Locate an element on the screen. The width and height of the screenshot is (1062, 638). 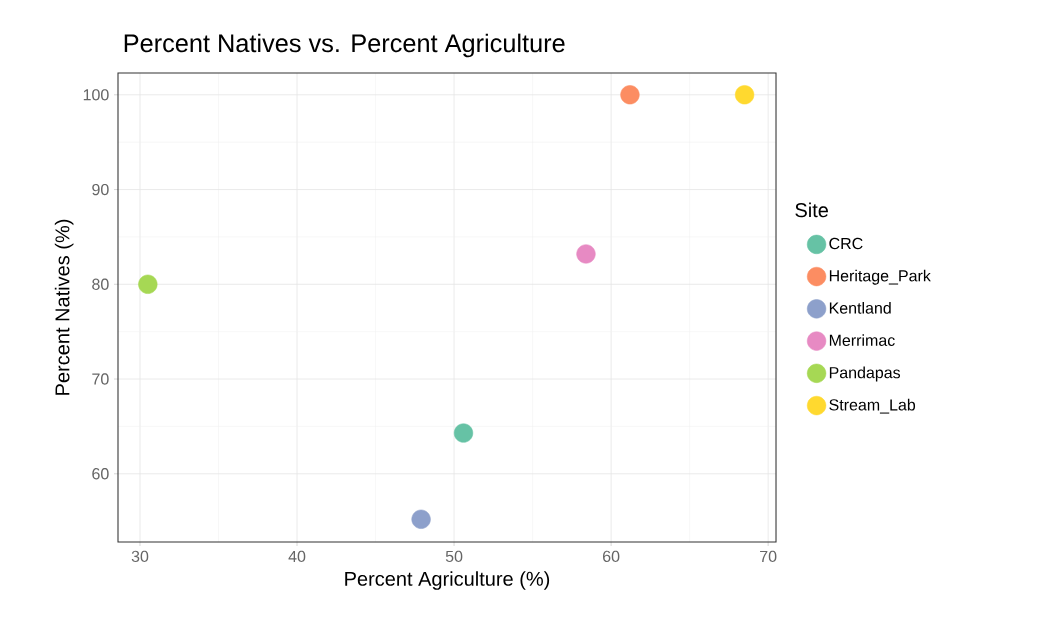
chart-title: Percent Natives vs. Percent Agriculture is located at coordinates (344, 45).